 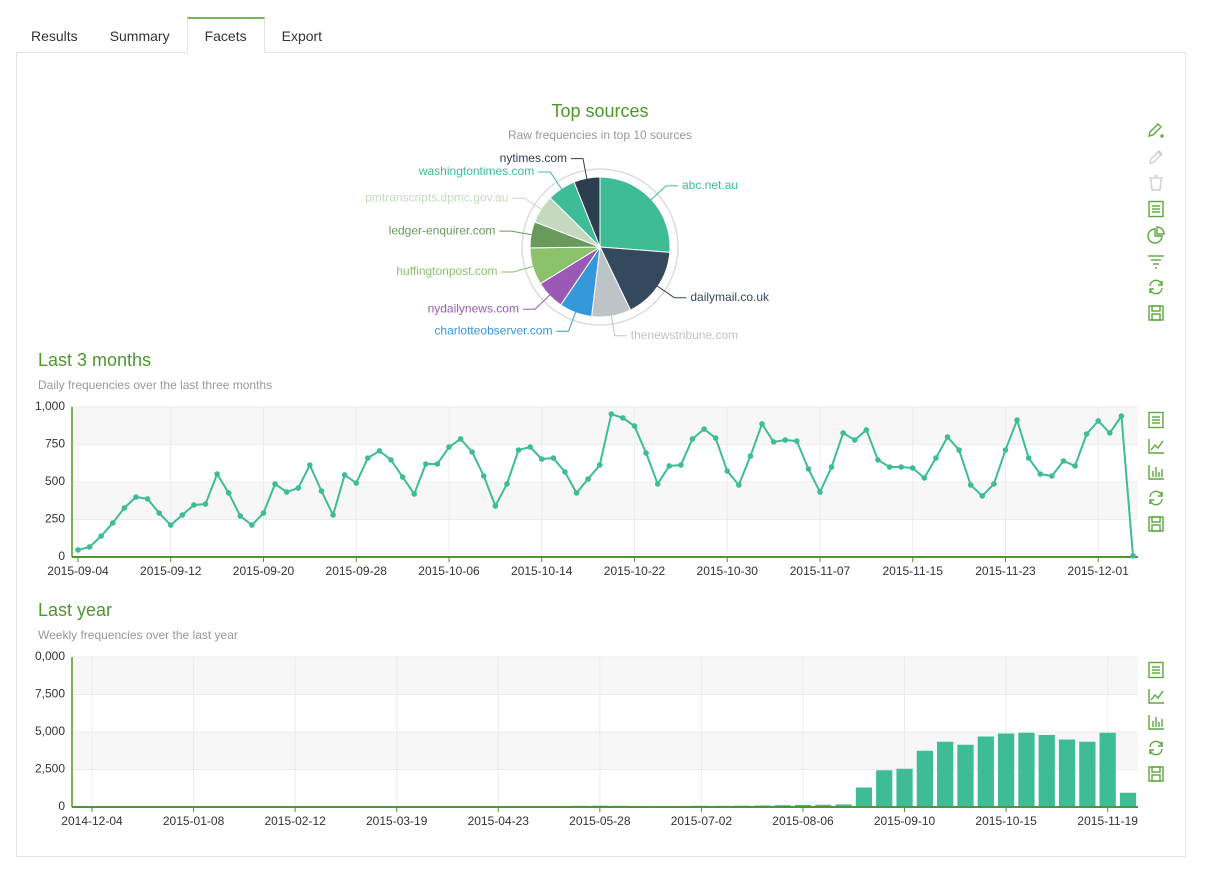 I want to click on x-tick-label: 2014-12-04, so click(x=92, y=821).